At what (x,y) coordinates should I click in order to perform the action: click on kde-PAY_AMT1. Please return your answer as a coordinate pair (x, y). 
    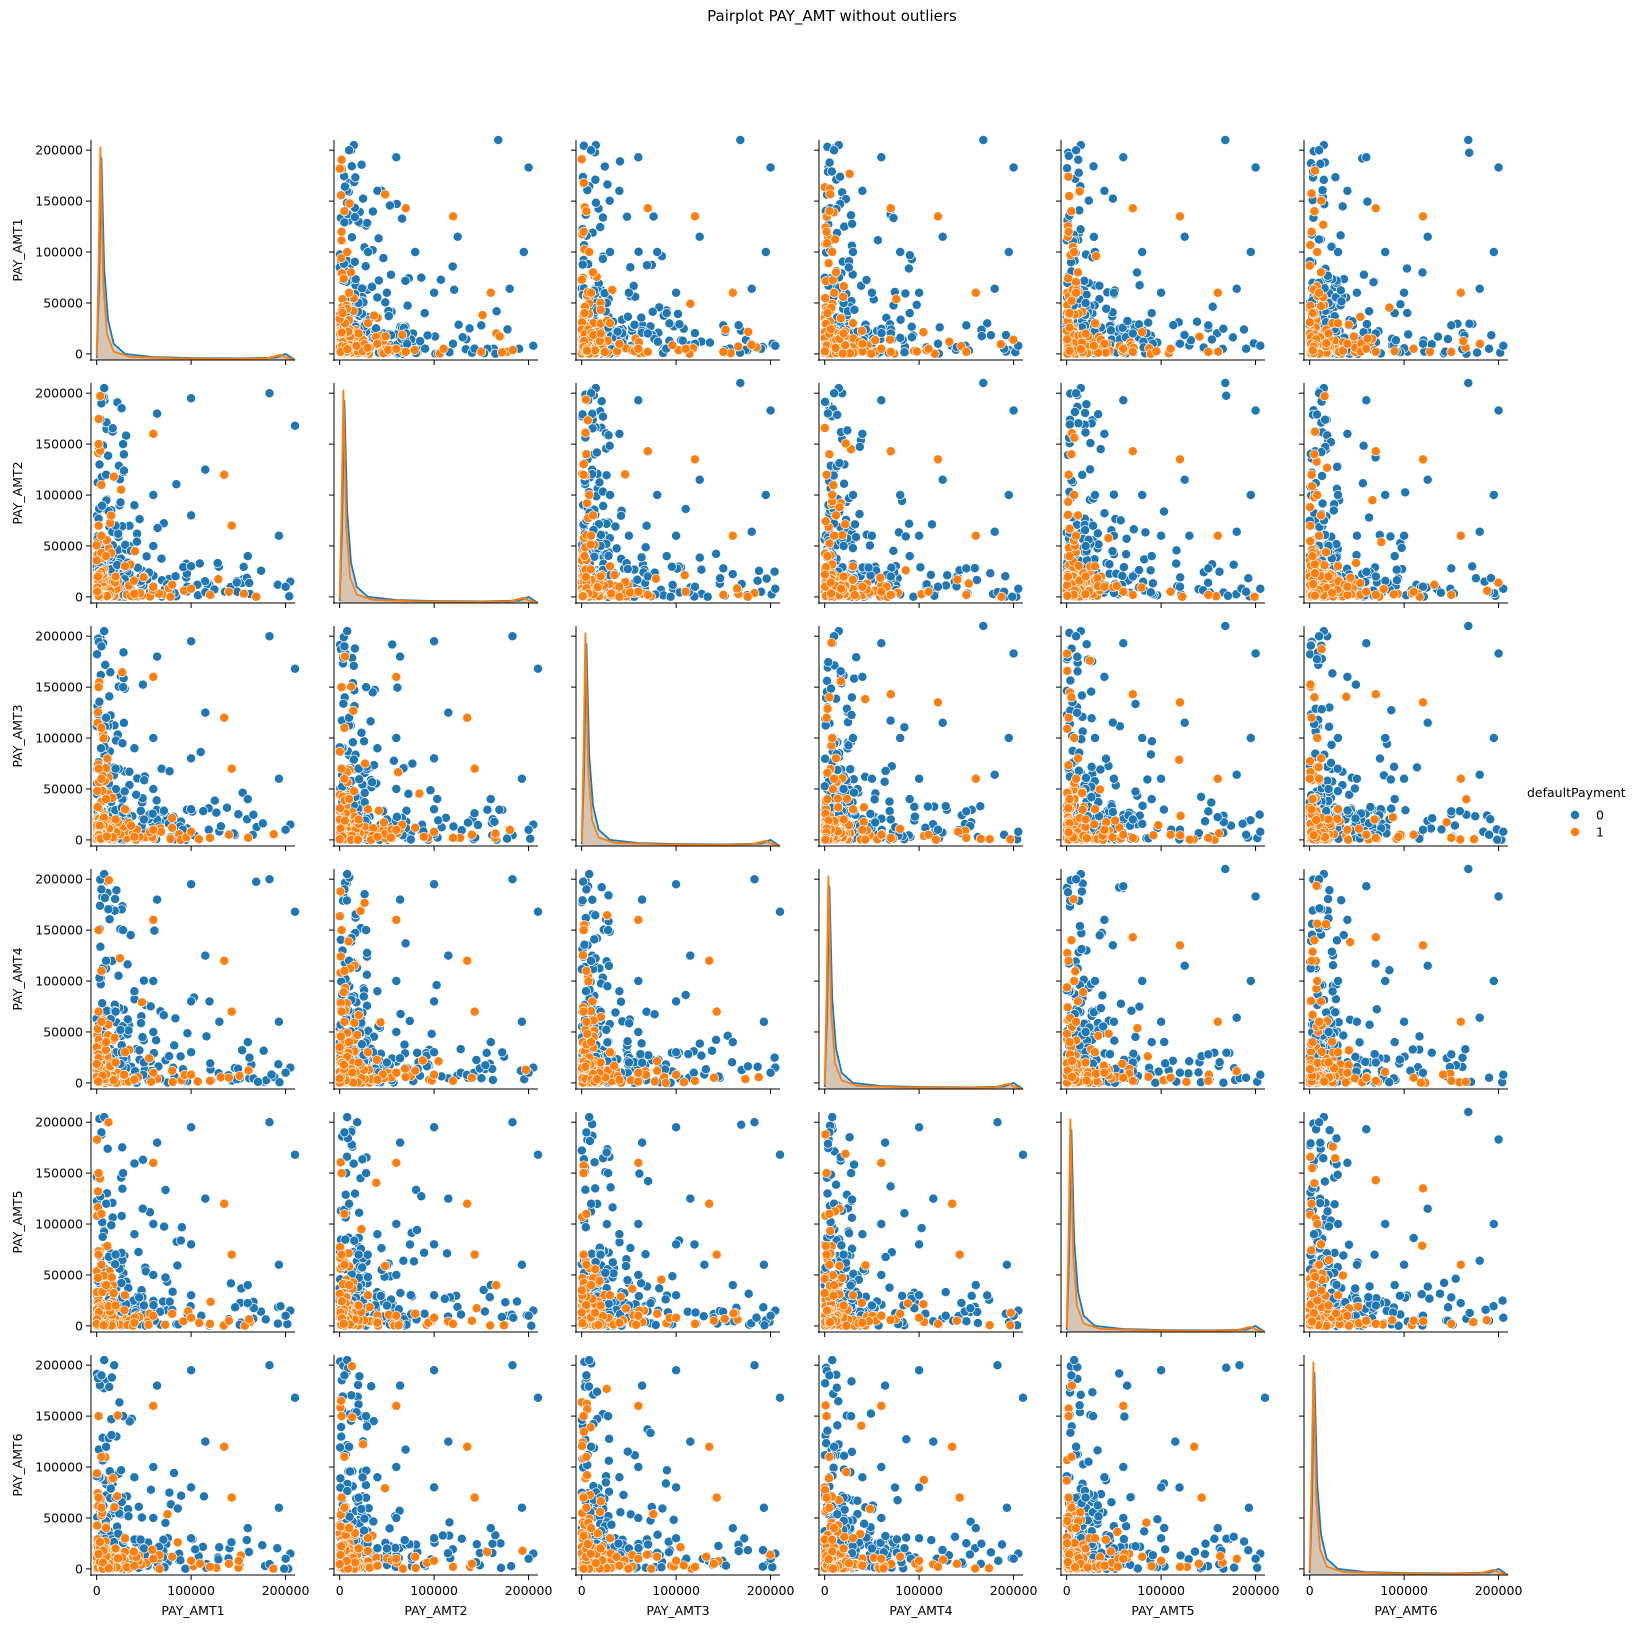
    Looking at the image, I should click on (195, 253).